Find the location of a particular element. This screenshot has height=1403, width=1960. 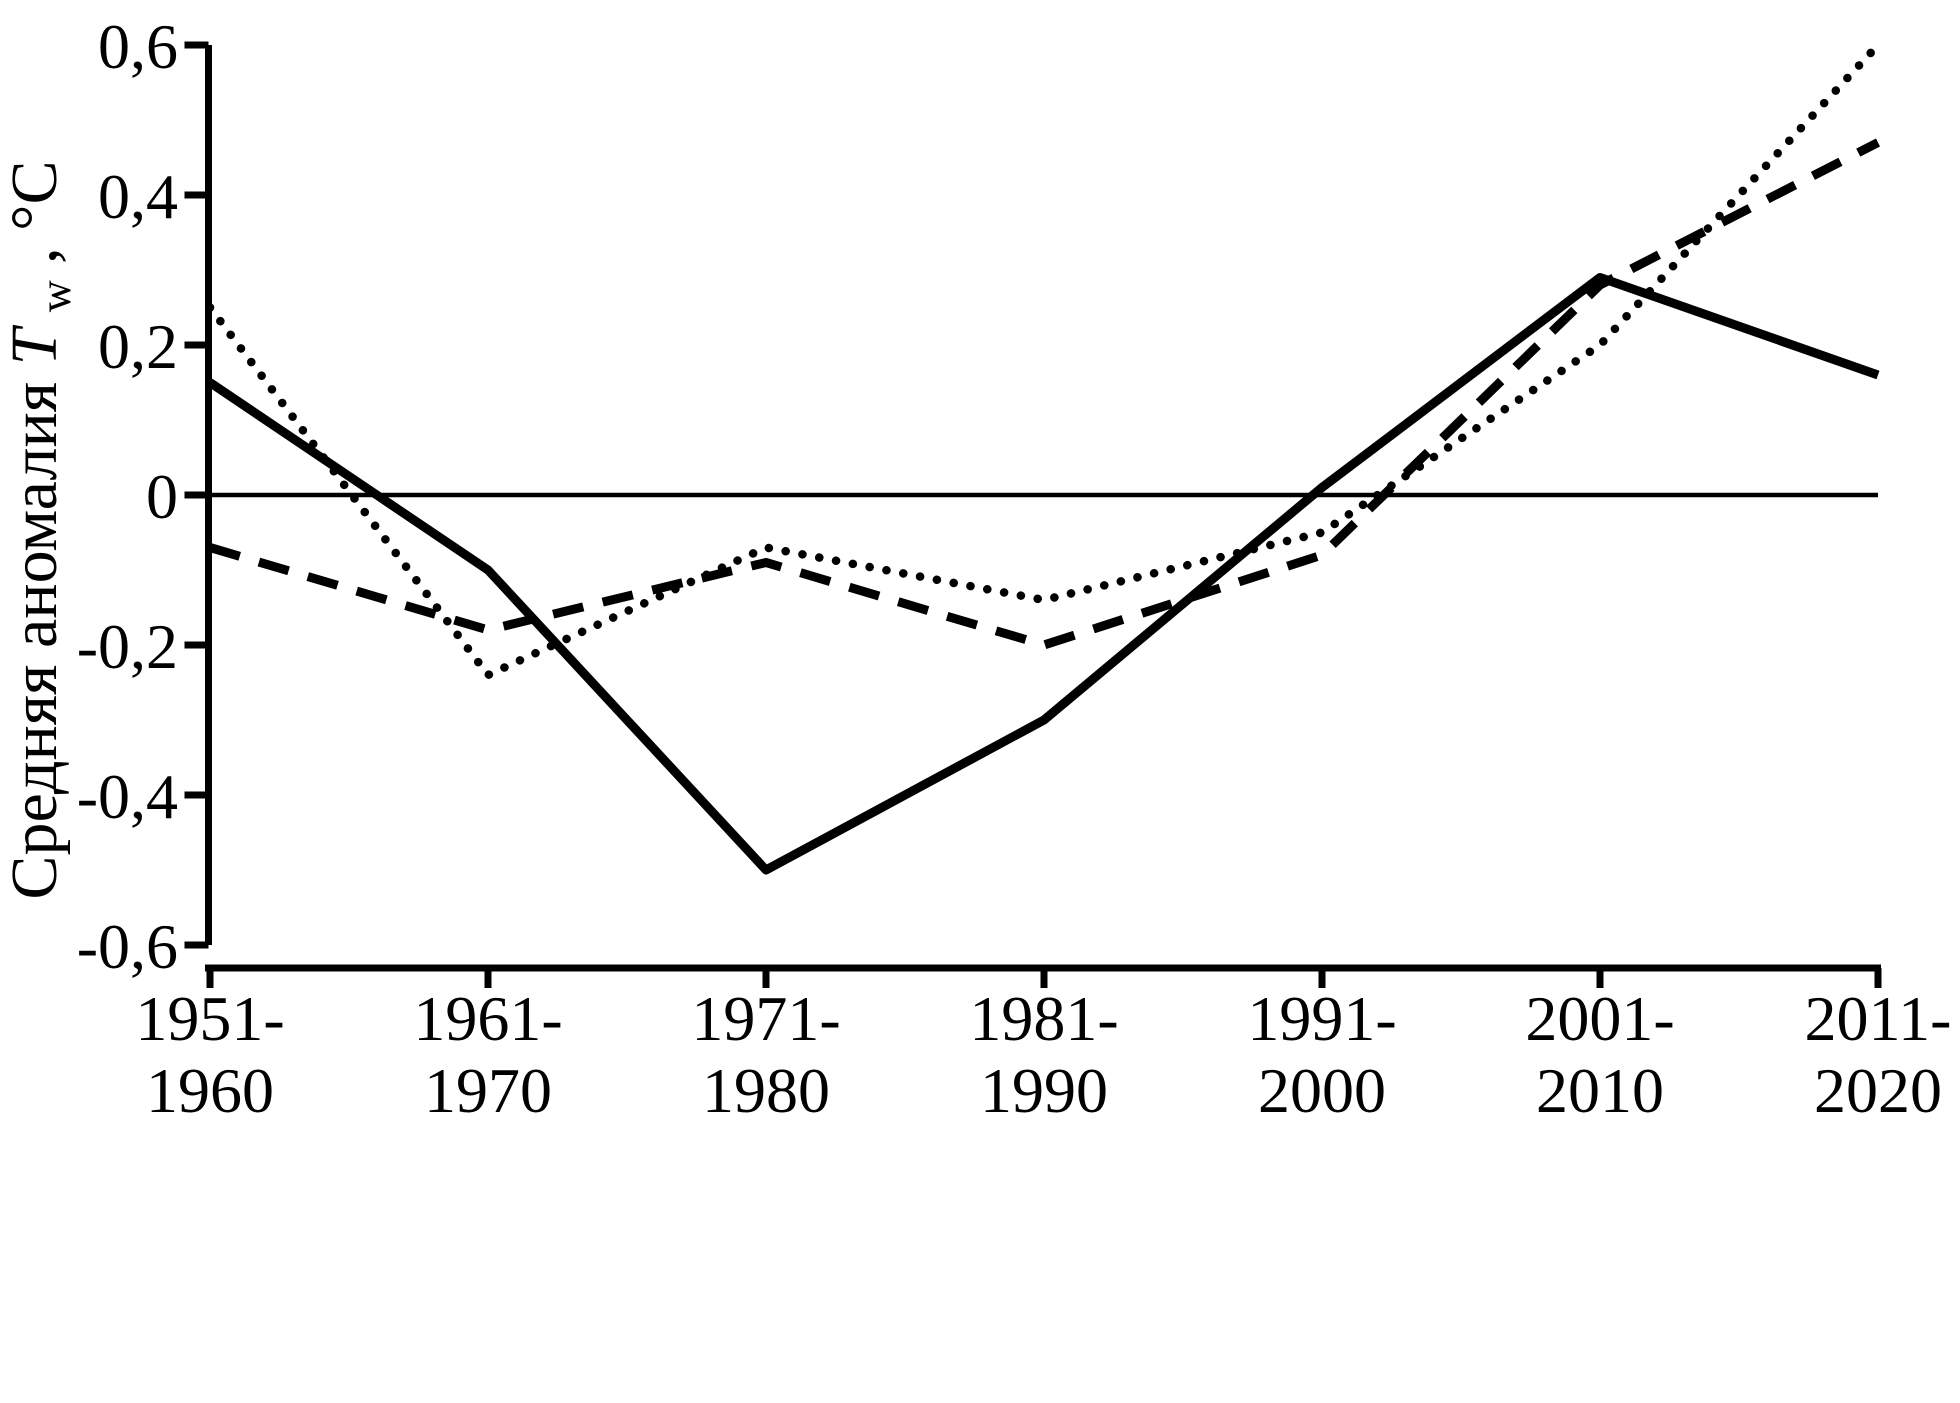

y-axis-title-symbol: T is located at coordinates (35, 344).